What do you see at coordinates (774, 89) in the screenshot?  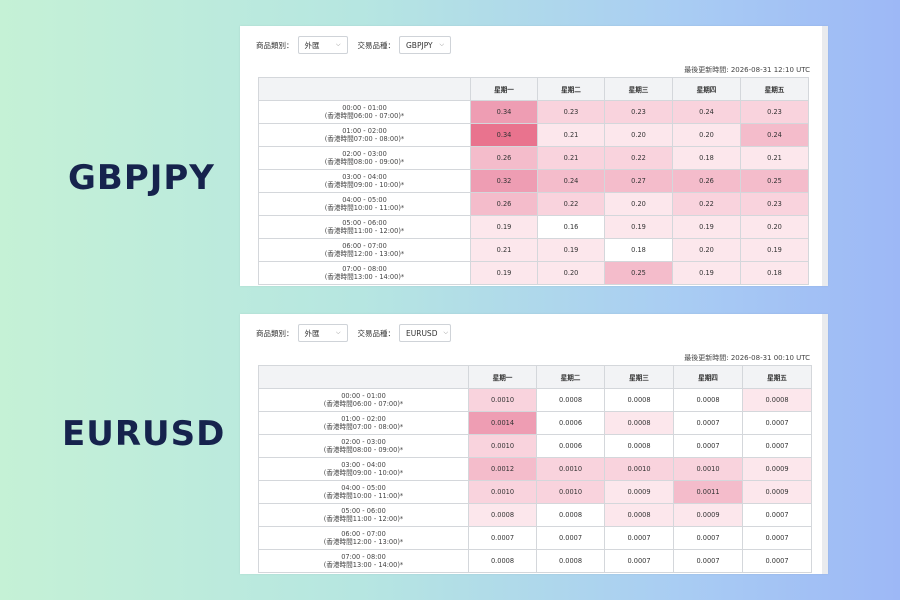 I see `day-column-header: 星期五` at bounding box center [774, 89].